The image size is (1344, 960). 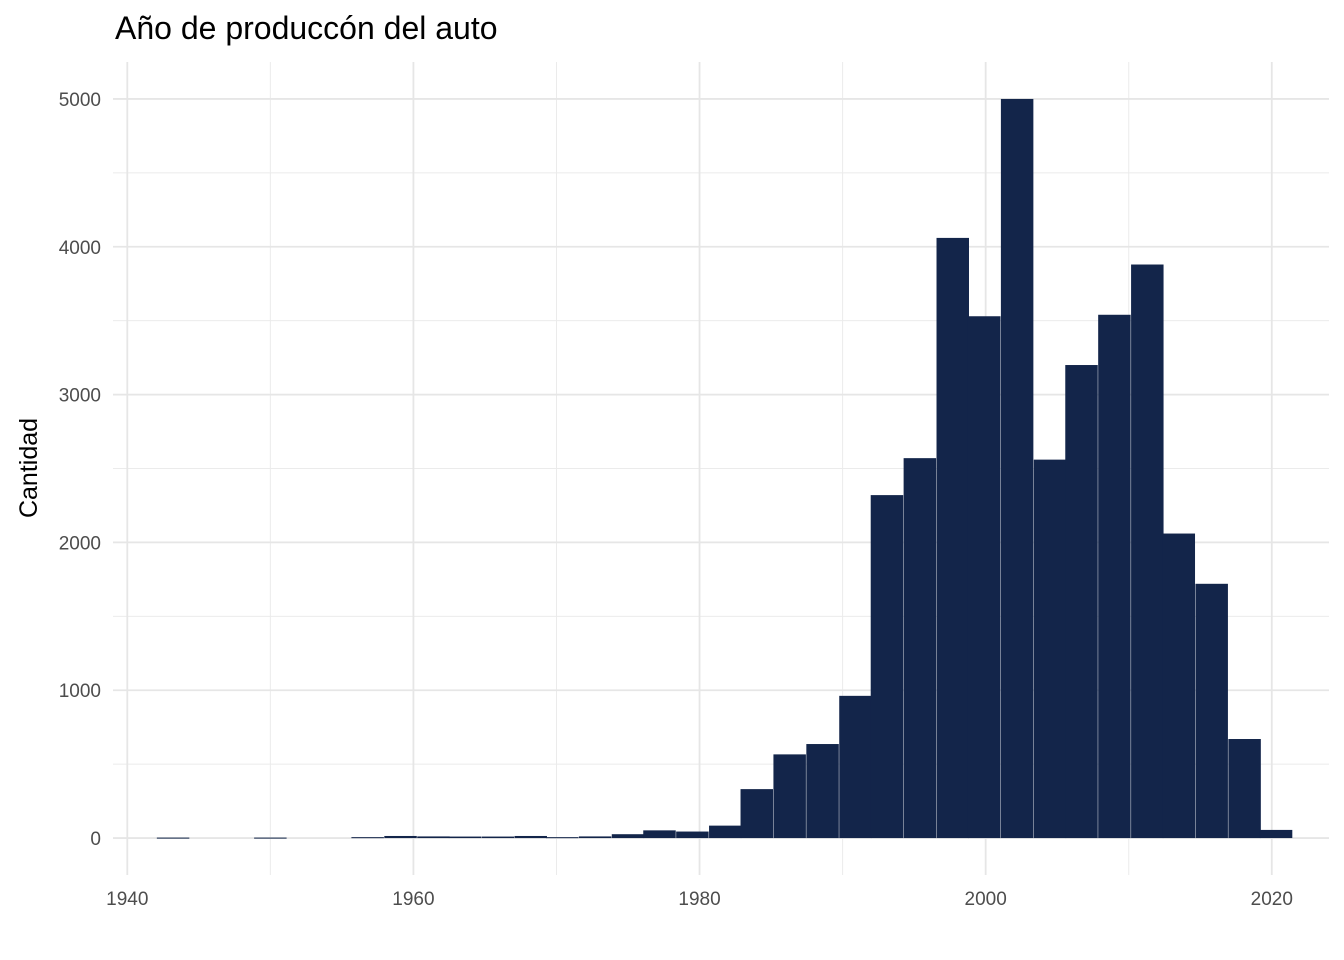 What do you see at coordinates (80, 396) in the screenshot?
I see `y-tick-label: 3000` at bounding box center [80, 396].